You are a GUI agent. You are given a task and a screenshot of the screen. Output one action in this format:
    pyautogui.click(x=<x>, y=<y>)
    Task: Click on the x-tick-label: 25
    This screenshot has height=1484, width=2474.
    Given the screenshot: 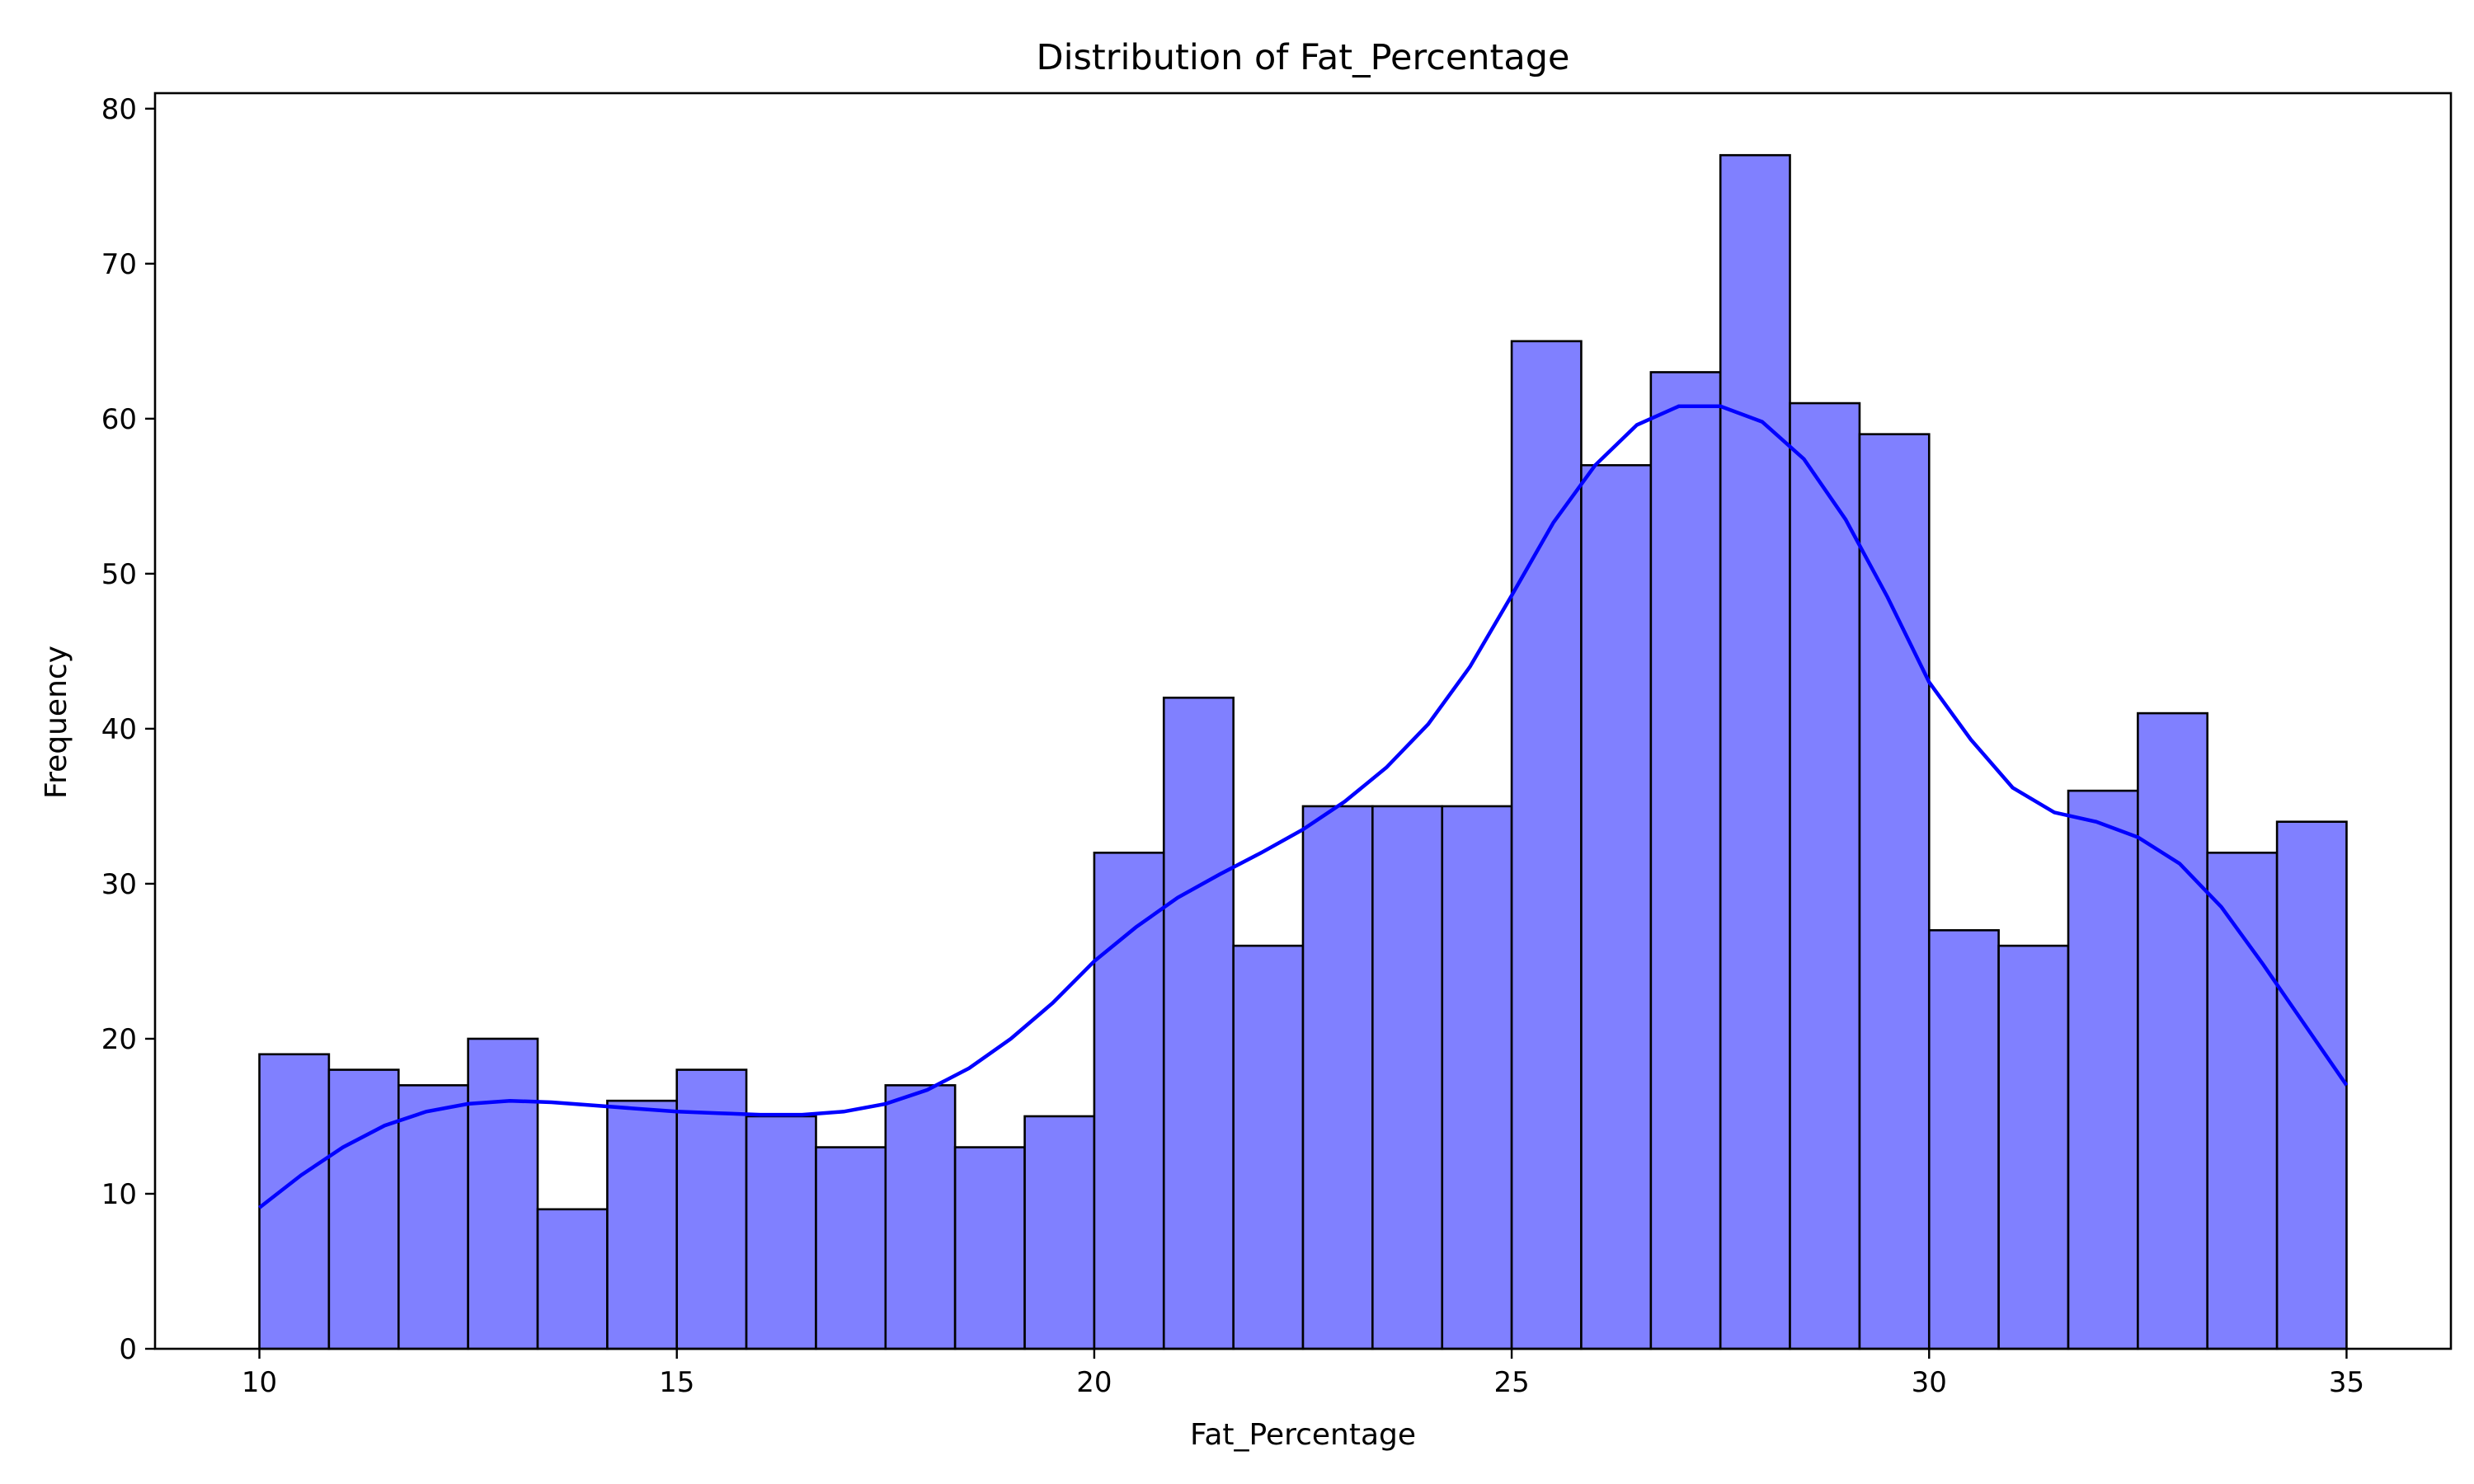 What is the action you would take?
    pyautogui.click(x=1511, y=1382)
    